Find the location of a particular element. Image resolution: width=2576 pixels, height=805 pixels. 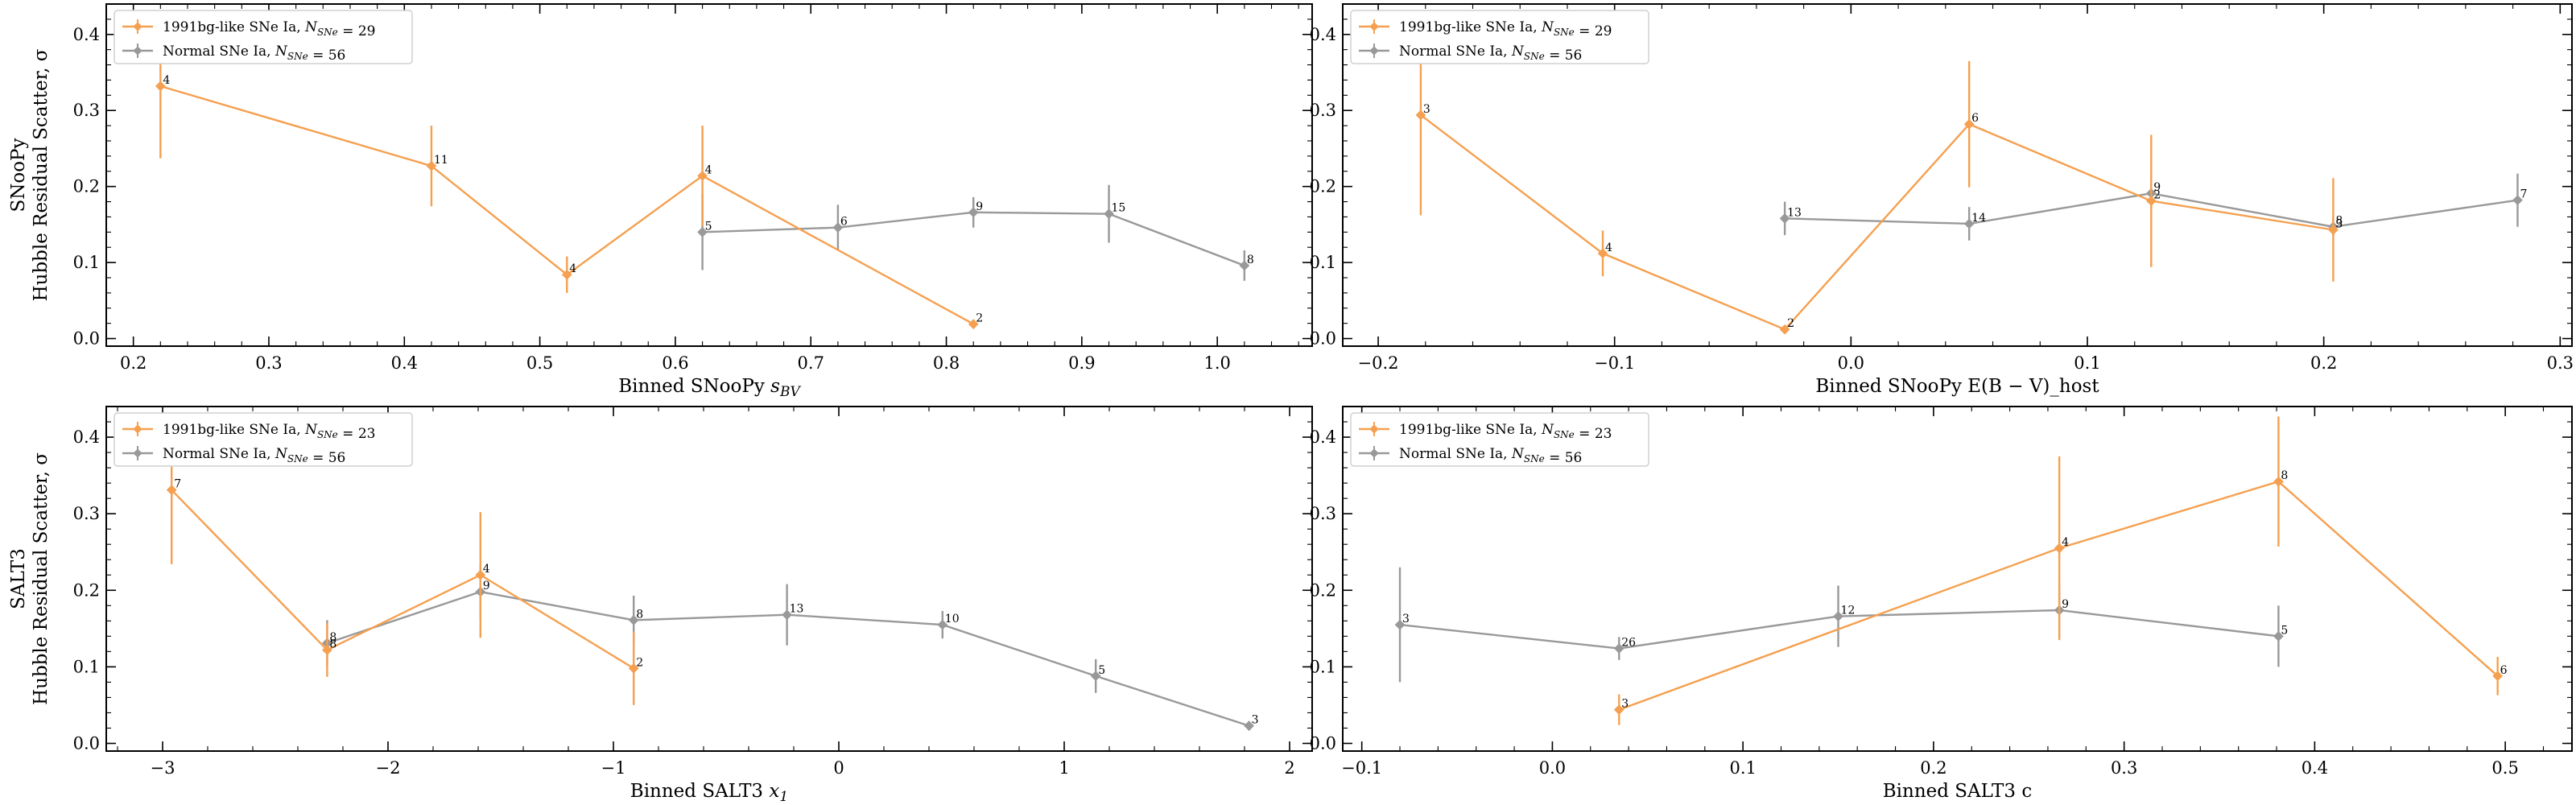

x-tick-label: 0 is located at coordinates (838, 768).